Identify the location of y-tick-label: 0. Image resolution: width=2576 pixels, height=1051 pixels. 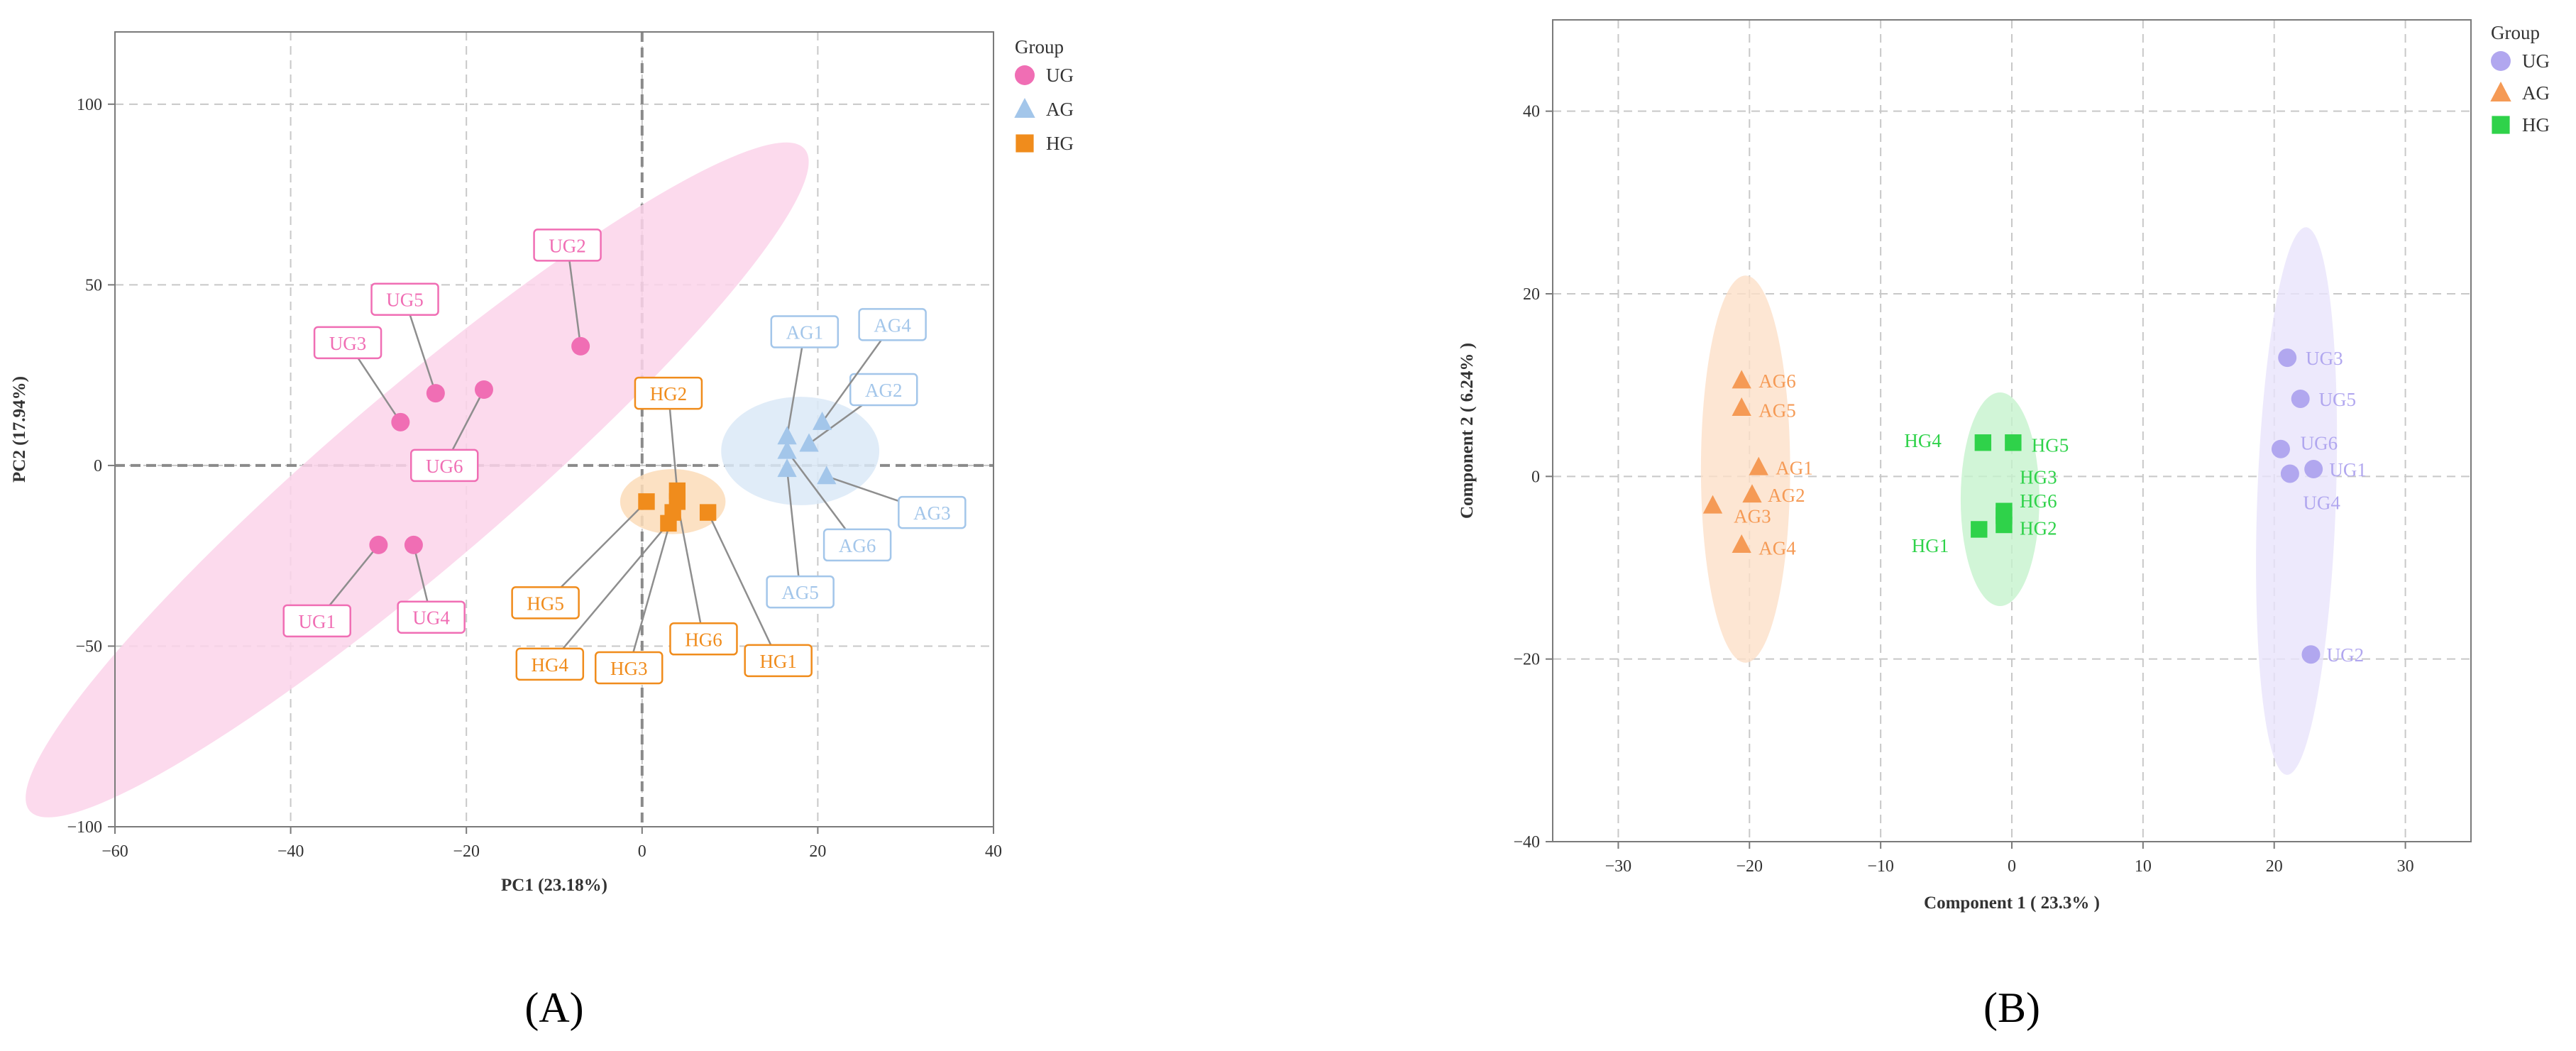
(1535, 477).